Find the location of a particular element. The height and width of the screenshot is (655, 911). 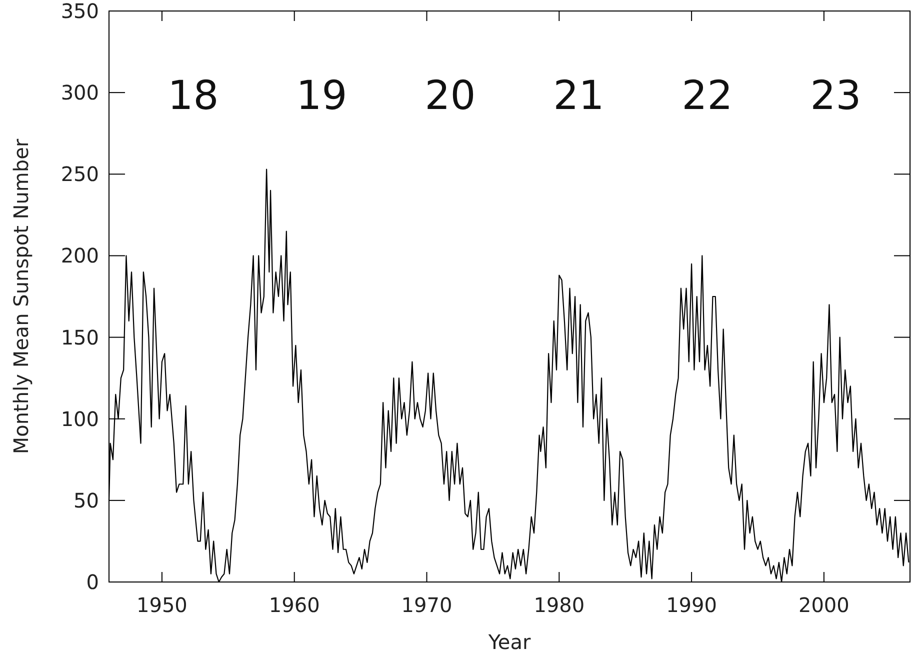

x-axis-title: Year is located at coordinates (509, 642).